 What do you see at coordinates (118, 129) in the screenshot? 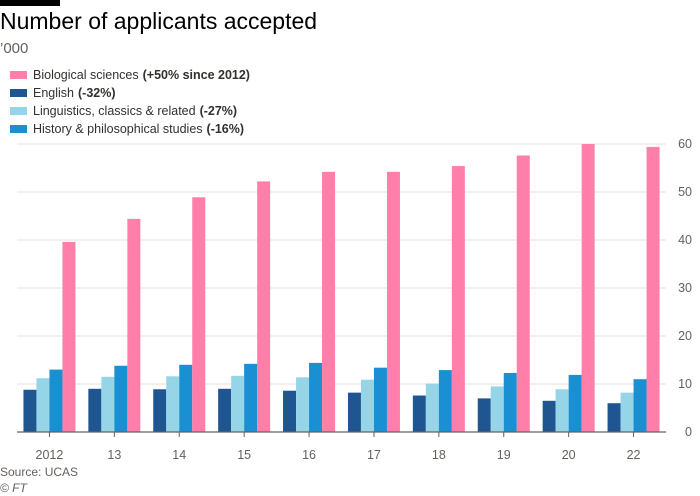
I see `legend-label: History & philosophical studies` at bounding box center [118, 129].